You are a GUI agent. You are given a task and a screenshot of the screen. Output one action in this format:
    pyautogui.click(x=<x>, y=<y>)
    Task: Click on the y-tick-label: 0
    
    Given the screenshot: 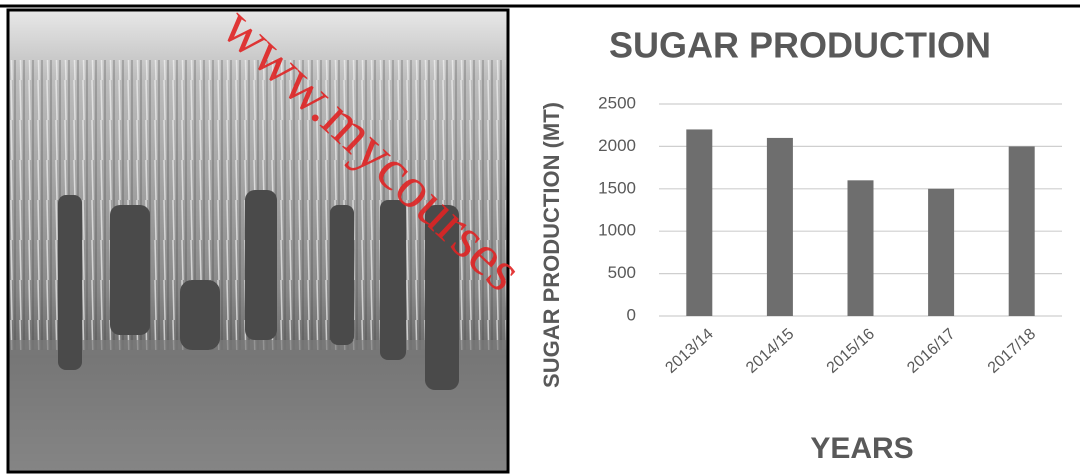 What is the action you would take?
    pyautogui.click(x=631, y=314)
    